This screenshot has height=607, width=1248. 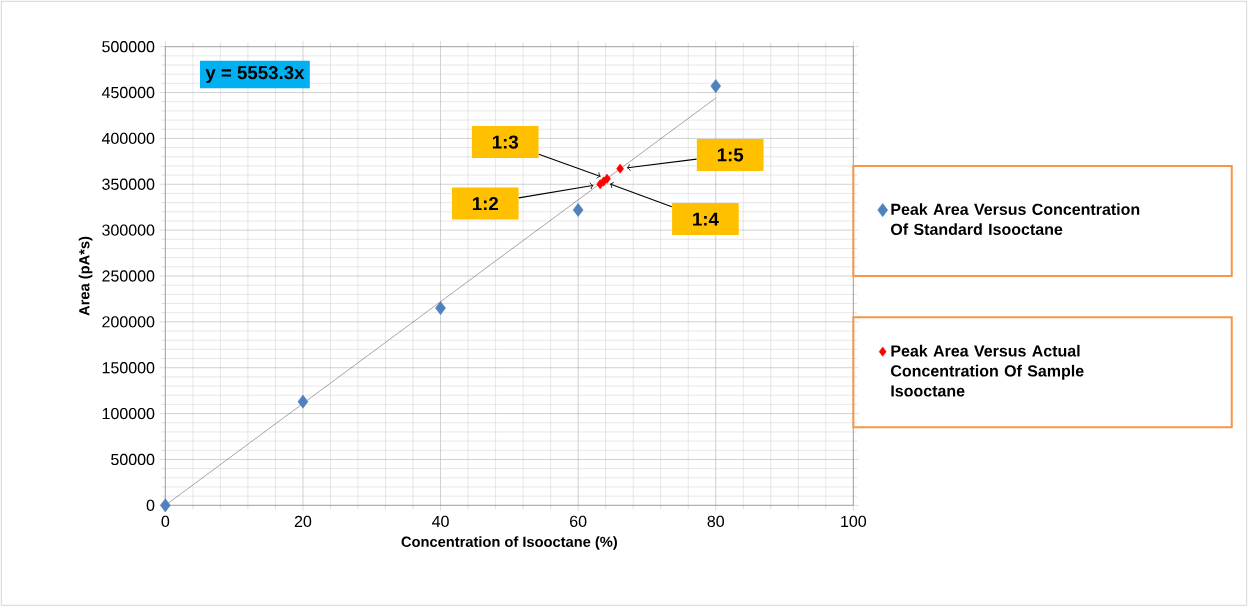 I want to click on x-tick-label: 20, so click(x=303, y=521).